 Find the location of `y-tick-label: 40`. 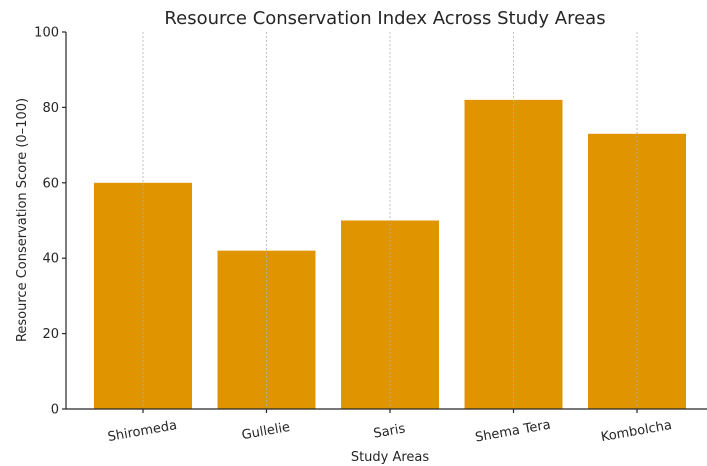

y-tick-label: 40 is located at coordinates (50, 259).